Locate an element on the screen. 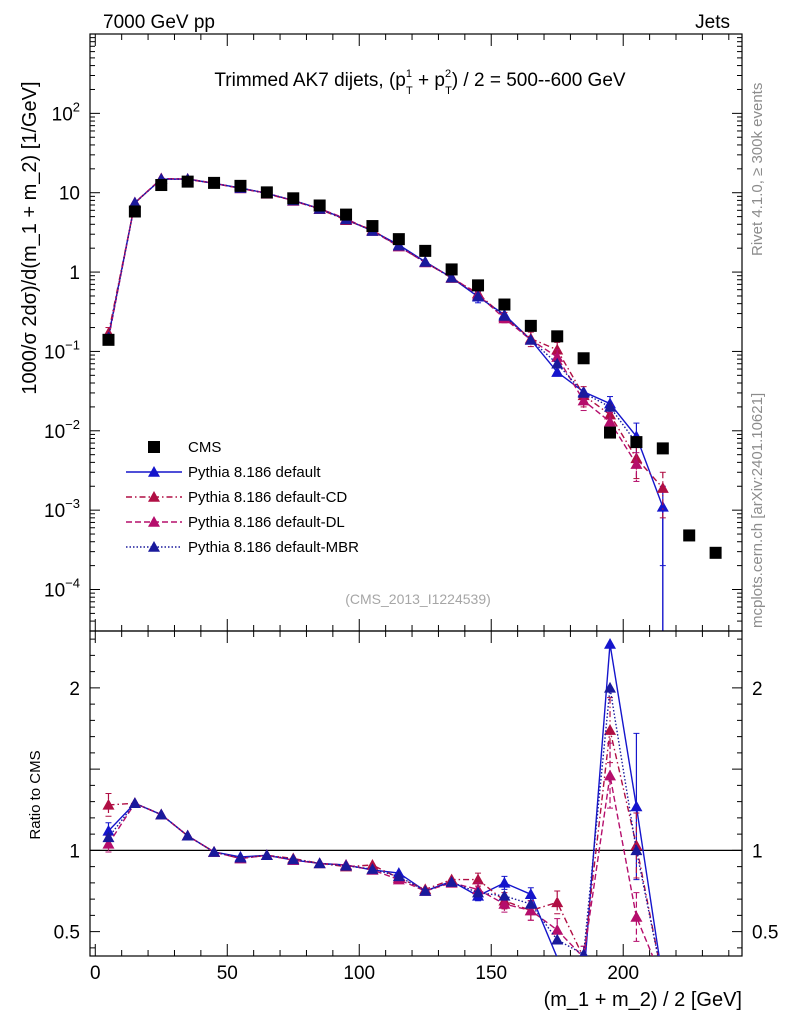  ratio-y-tick-label: 2 is located at coordinates (74, 689).